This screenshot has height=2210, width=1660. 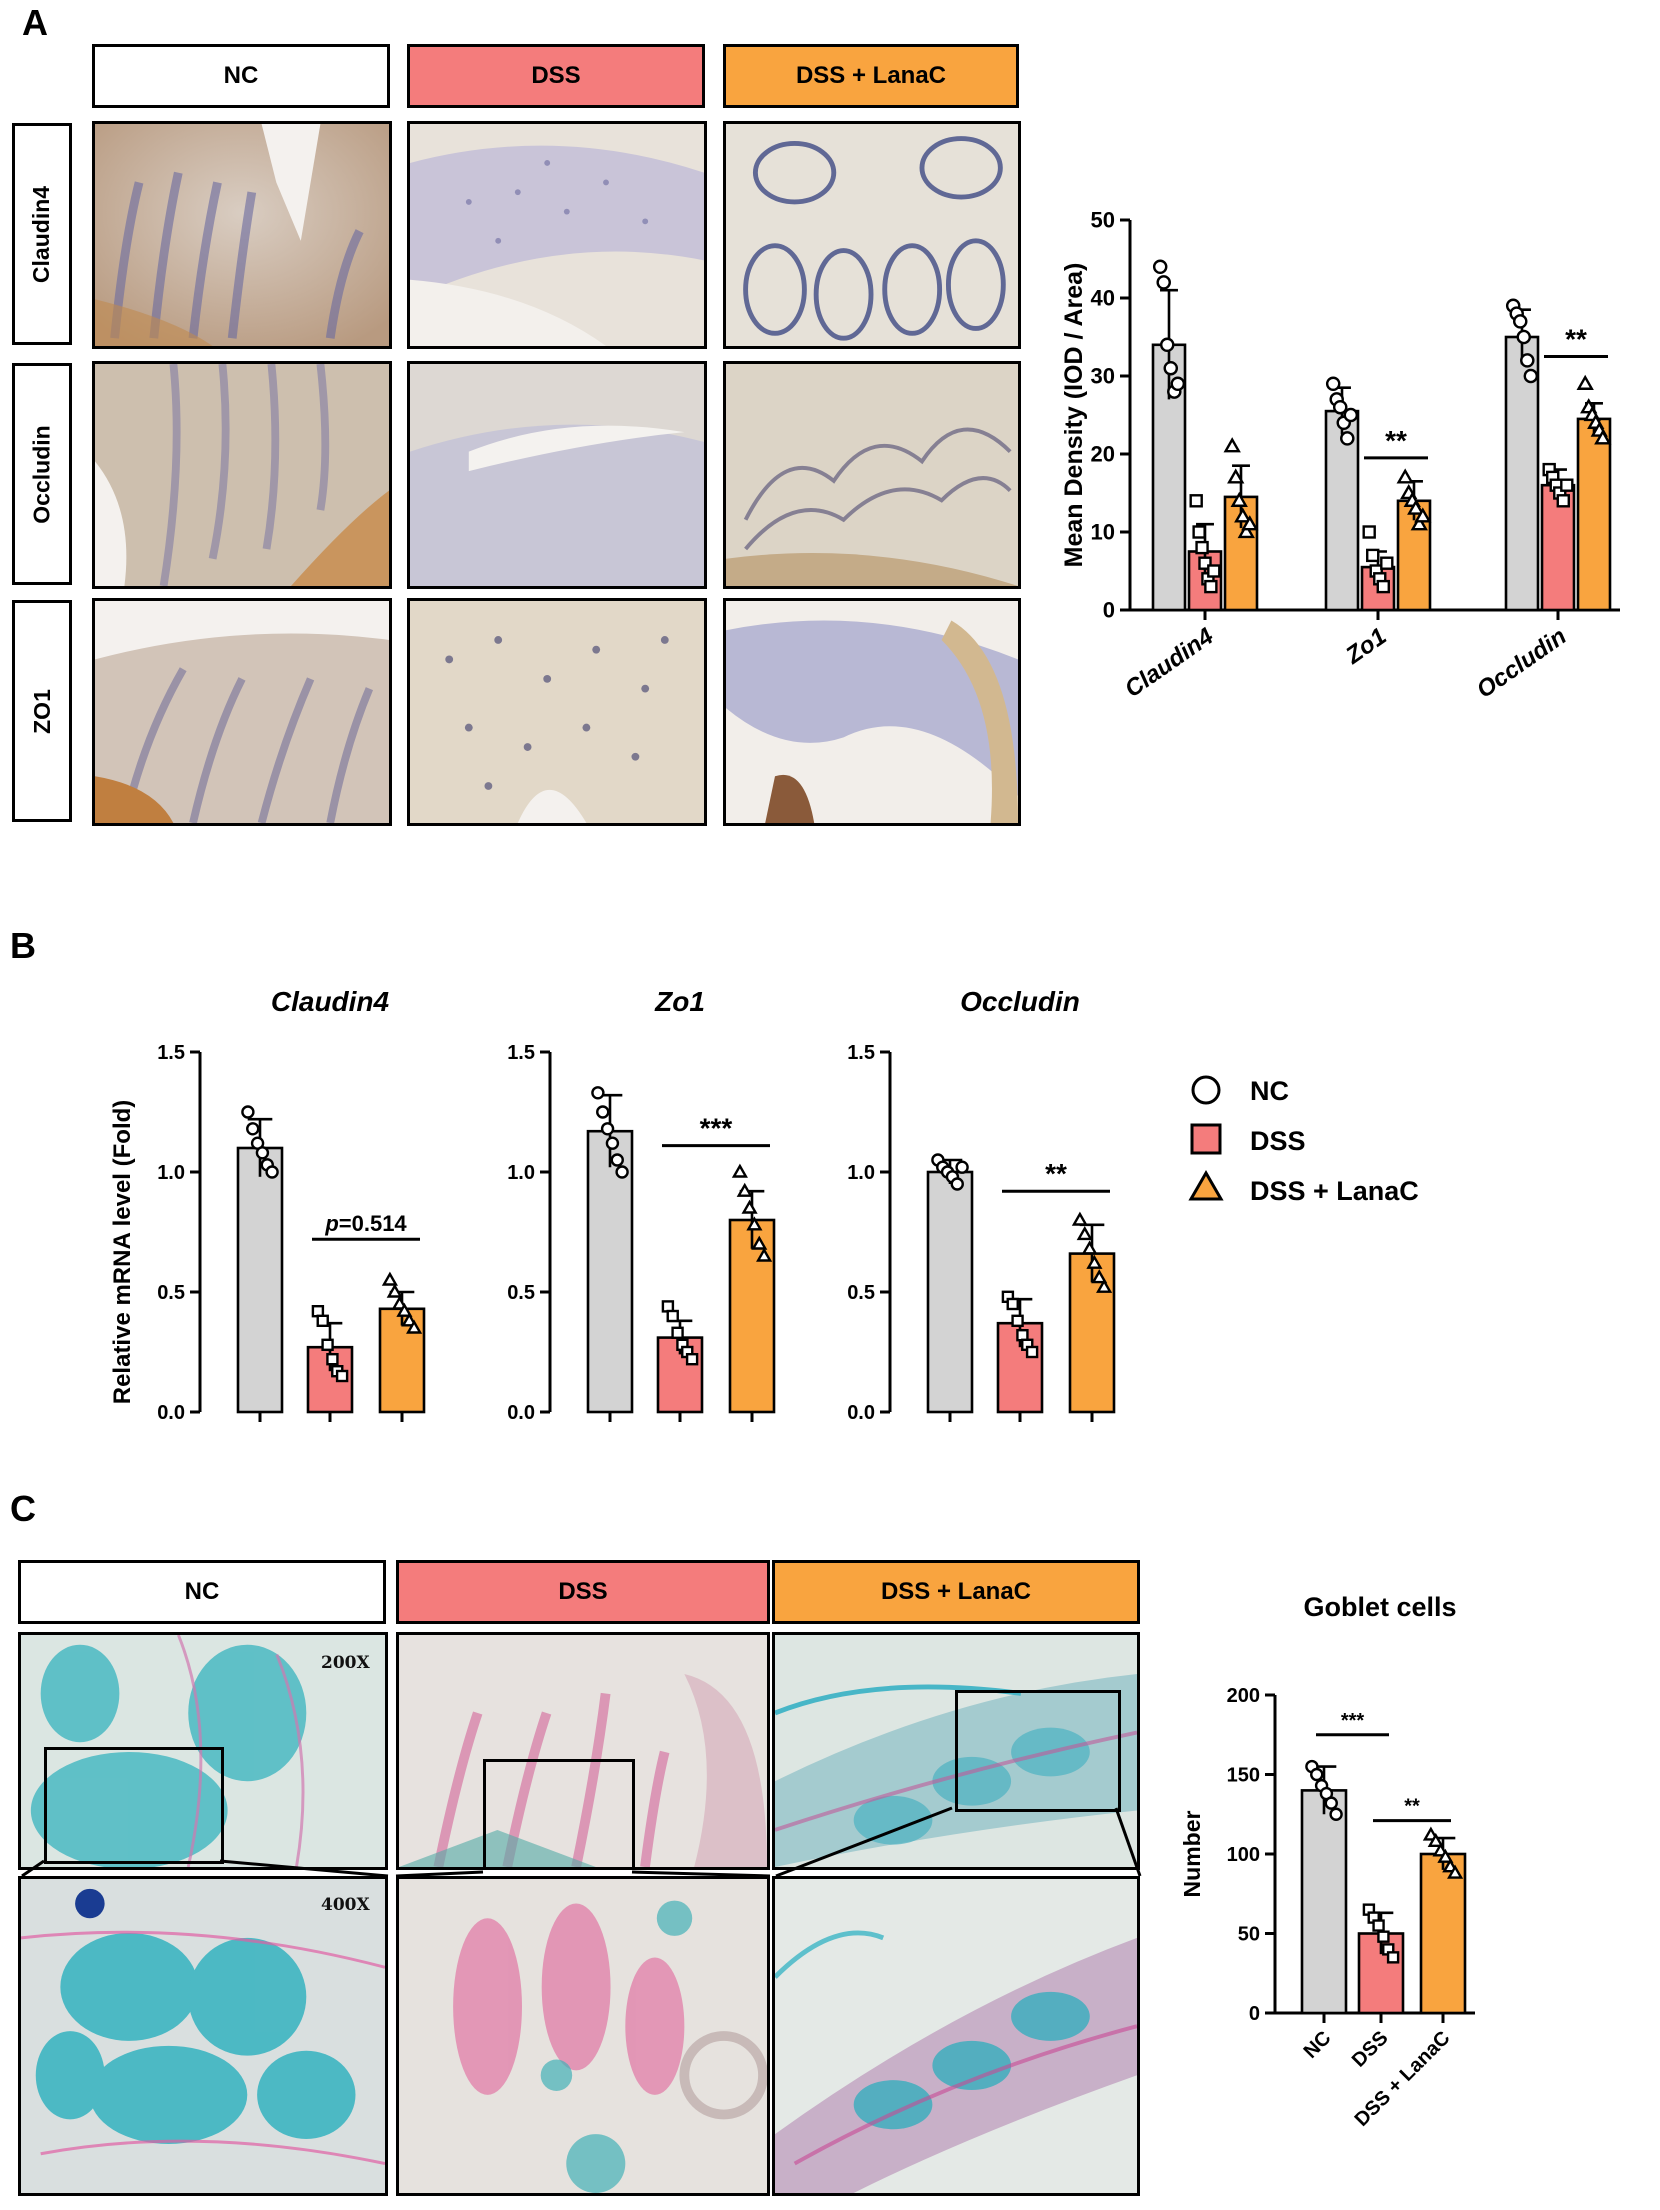 What do you see at coordinates (345, 1663) in the screenshot?
I see `magnification-label-200x: 200X` at bounding box center [345, 1663].